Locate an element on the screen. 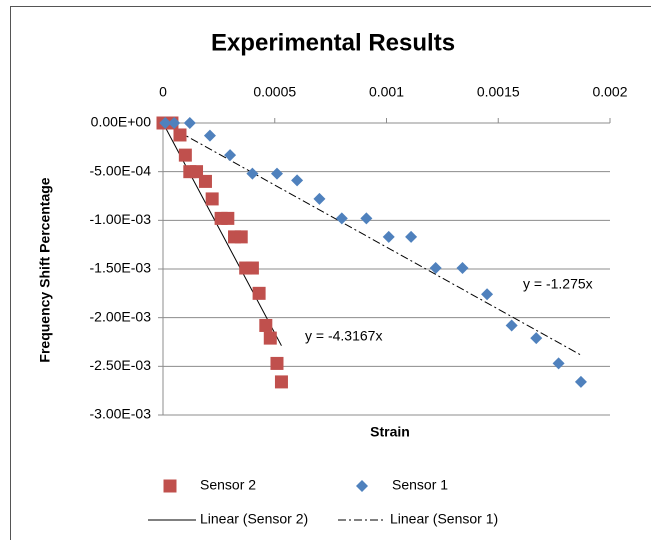  x-tick-label: 0.002 is located at coordinates (609, 92).